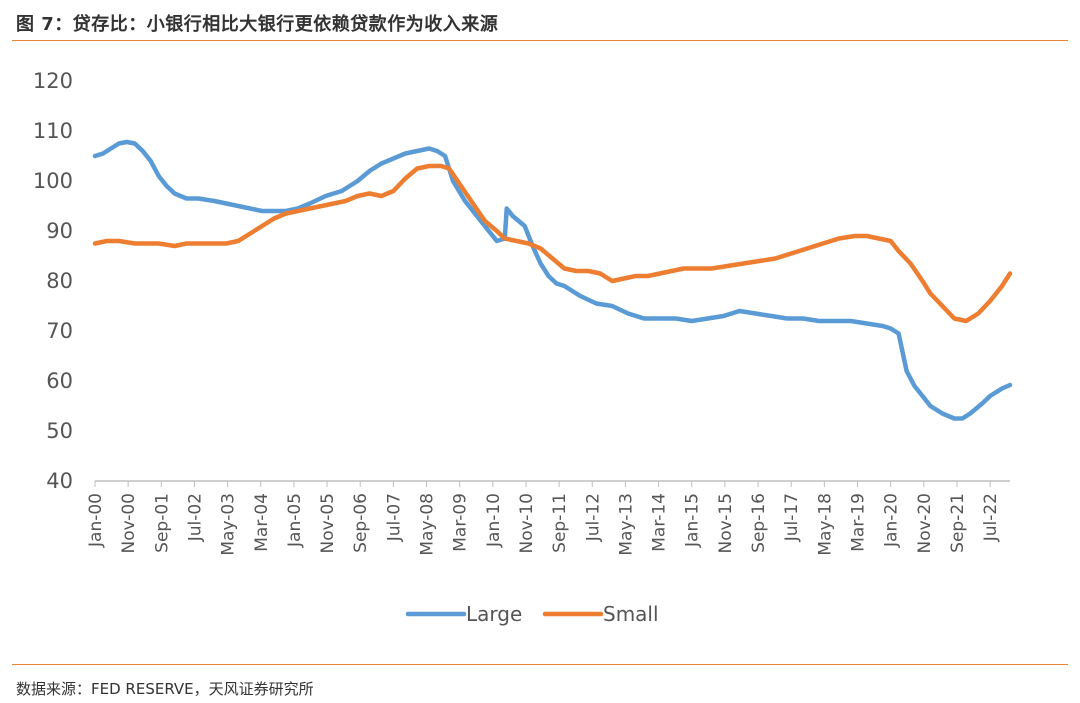 This screenshot has height=703, width=1080. I want to click on x-tick-label: Mar-14, so click(660, 522).